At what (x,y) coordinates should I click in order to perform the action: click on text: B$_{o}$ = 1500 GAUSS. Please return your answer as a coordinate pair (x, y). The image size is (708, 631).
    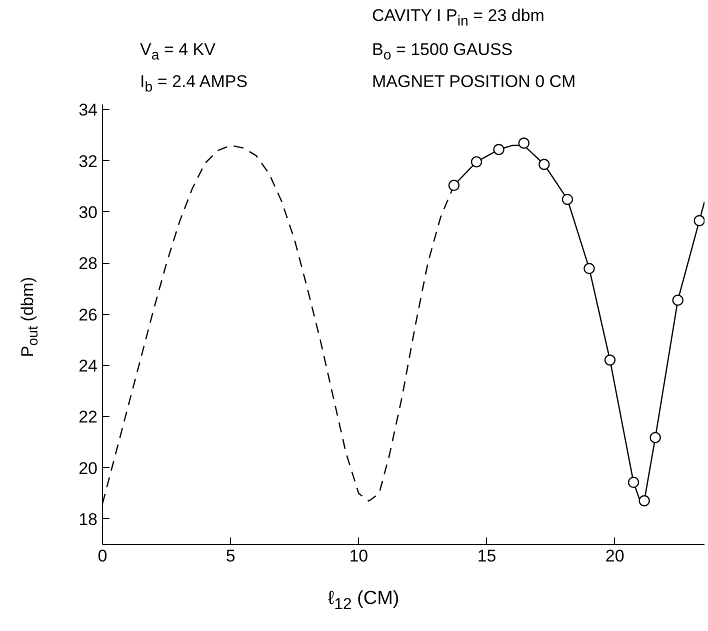
    Looking at the image, I should click on (442, 52).